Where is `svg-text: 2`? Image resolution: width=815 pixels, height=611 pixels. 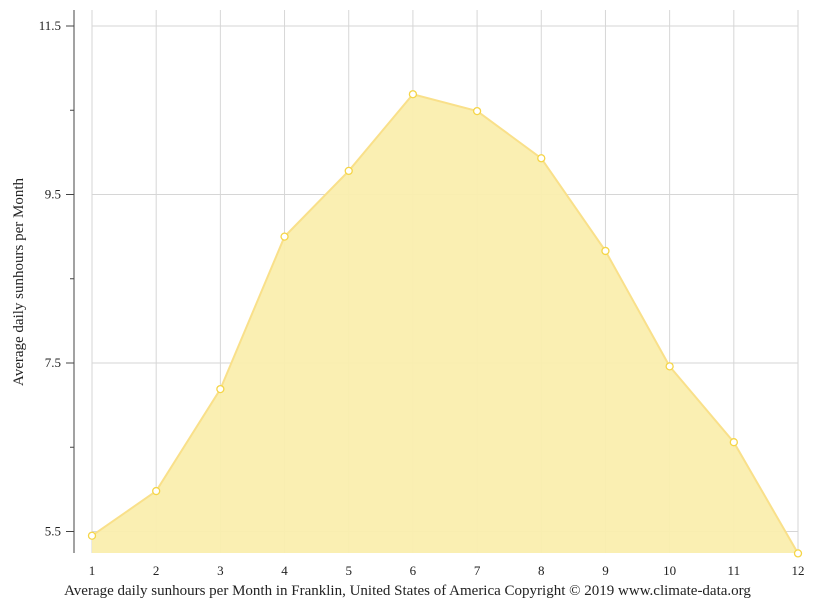
svg-text: 2 is located at coordinates (156, 570).